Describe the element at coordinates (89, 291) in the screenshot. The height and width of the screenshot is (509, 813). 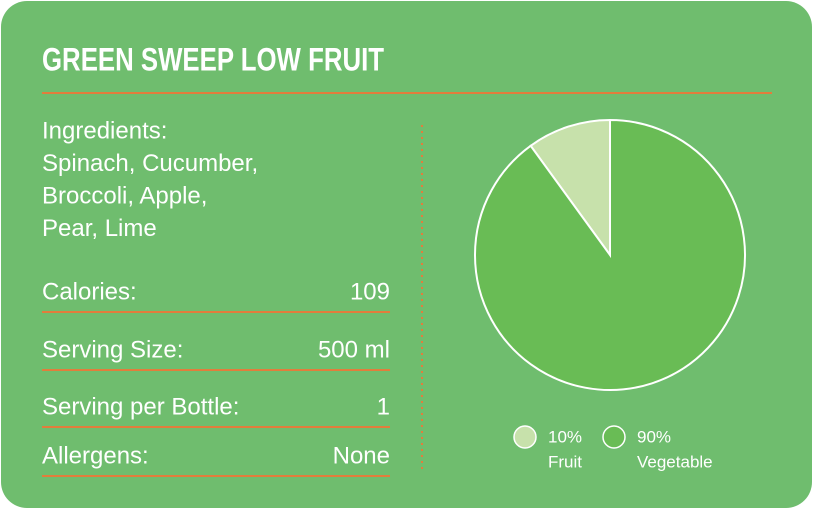
I see `fact-label: Calories:` at that location.